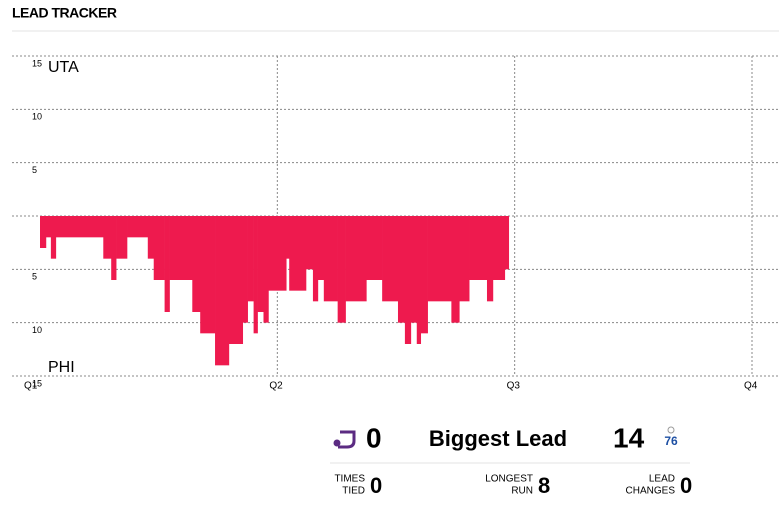  I want to click on stat-label: CHANGES, so click(651, 491).